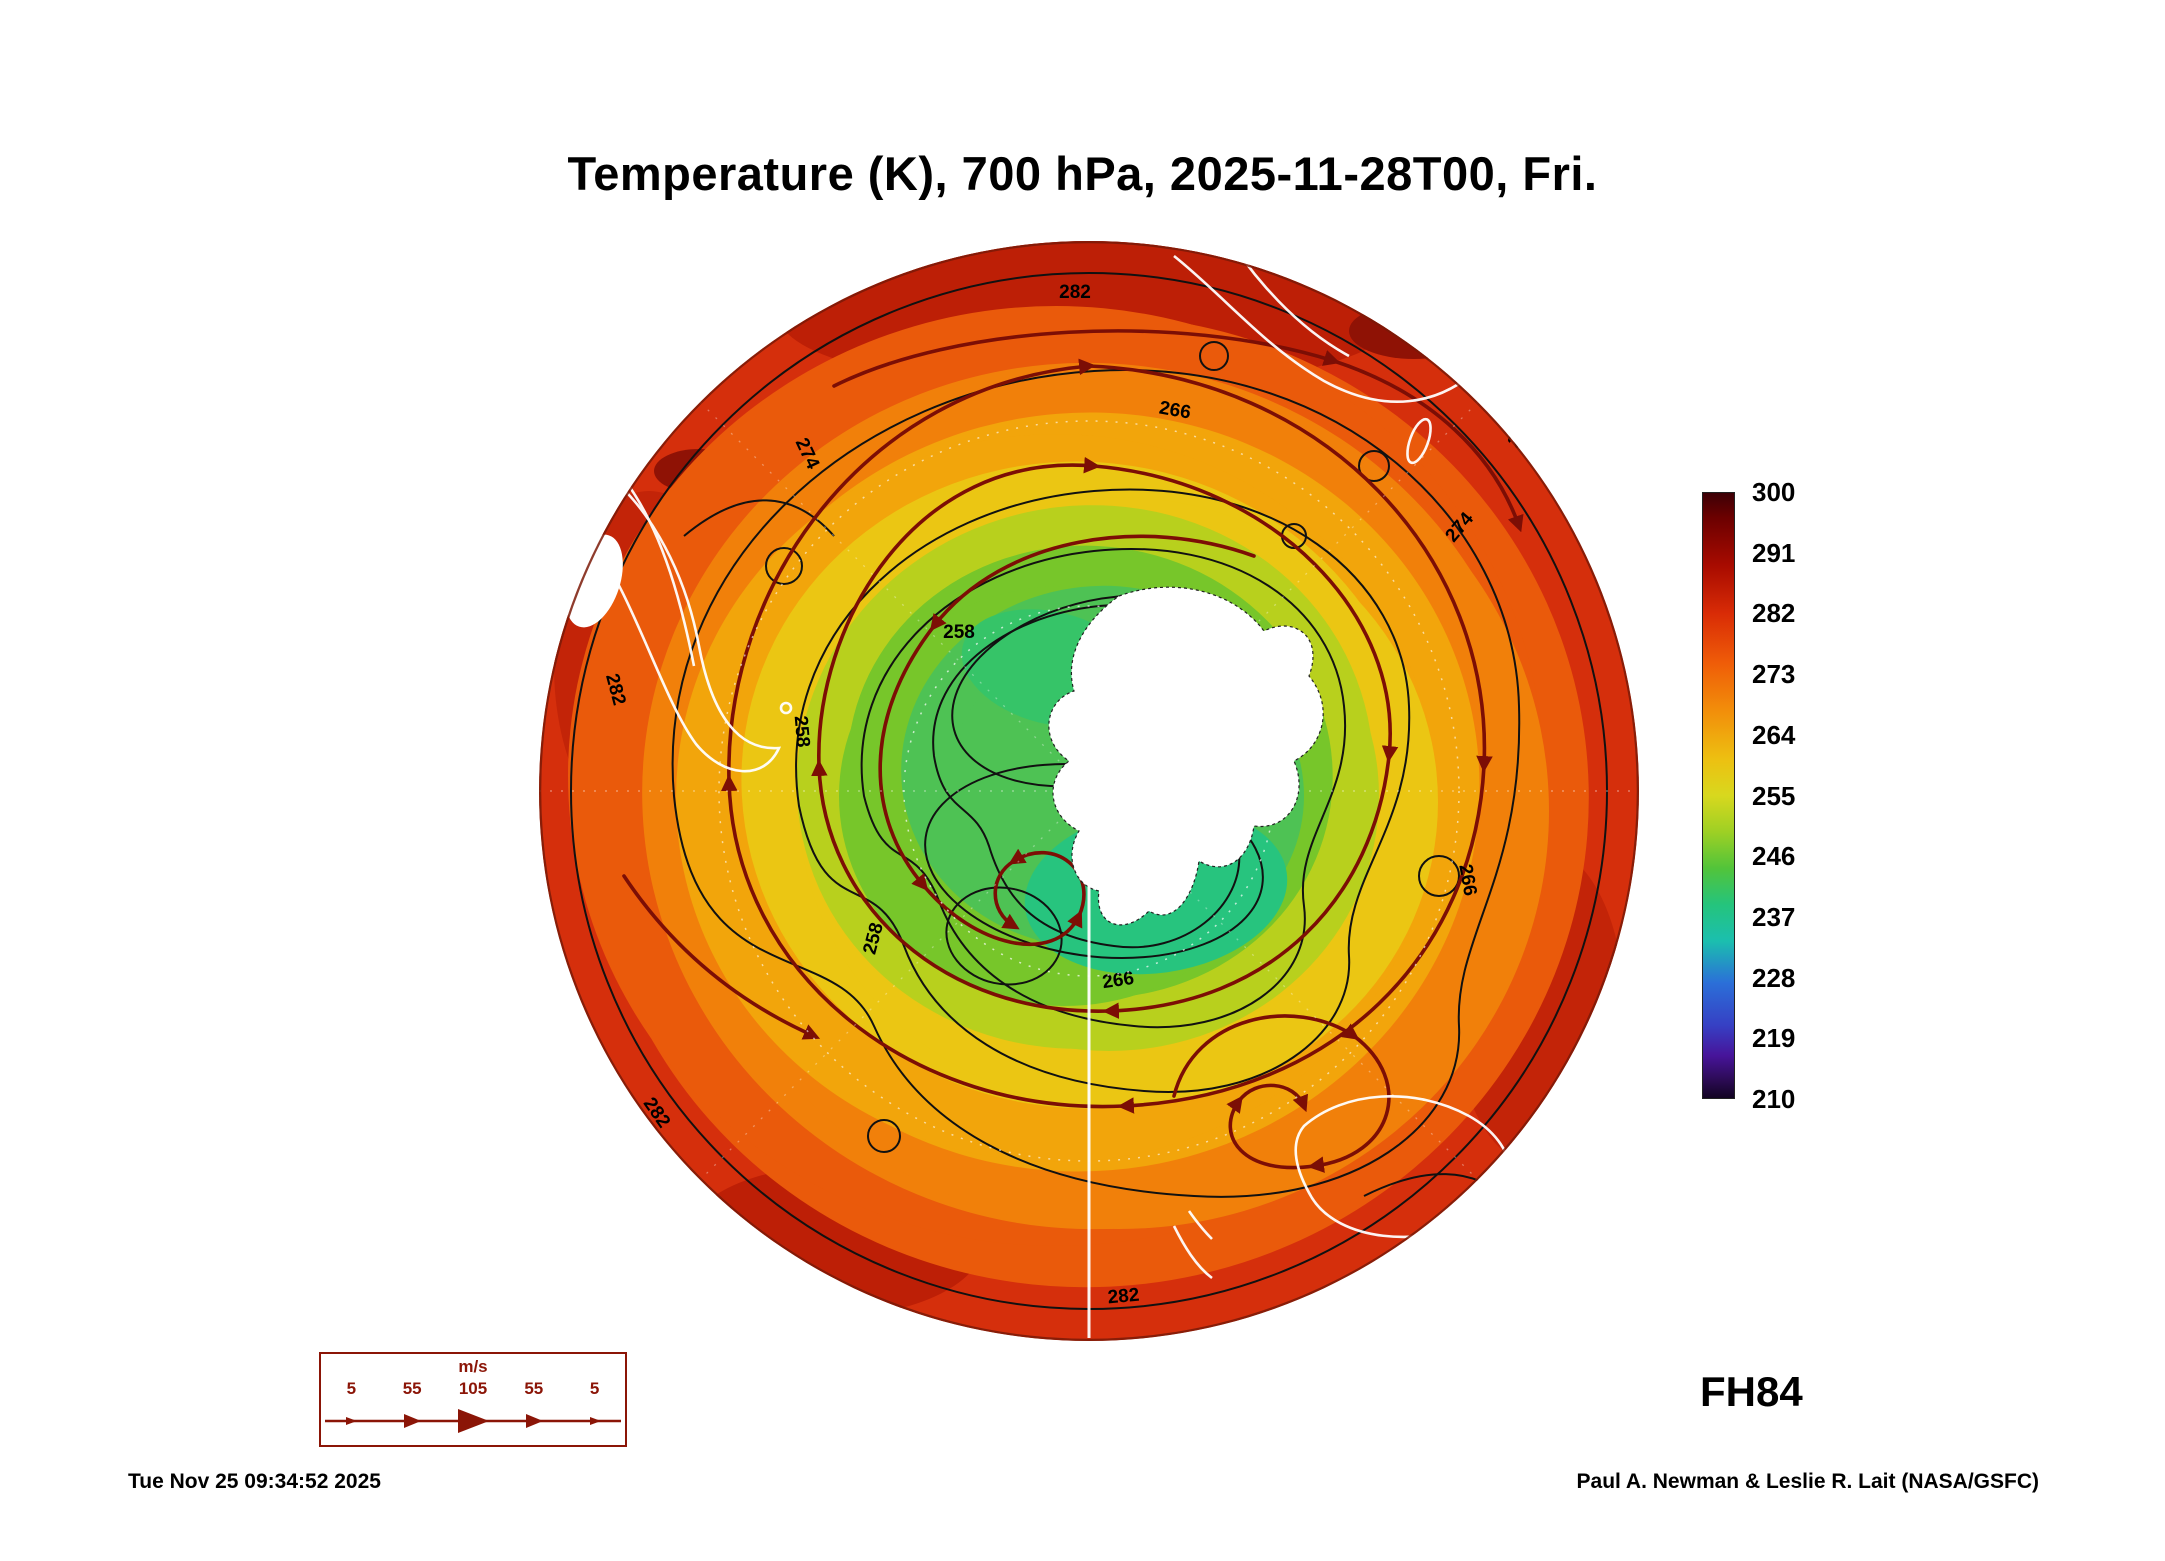 Image resolution: width=2165 pixels, height=1561 pixels. Describe the element at coordinates (1774, 553) in the screenshot. I see `colorbar-tick-label: 291` at that location.